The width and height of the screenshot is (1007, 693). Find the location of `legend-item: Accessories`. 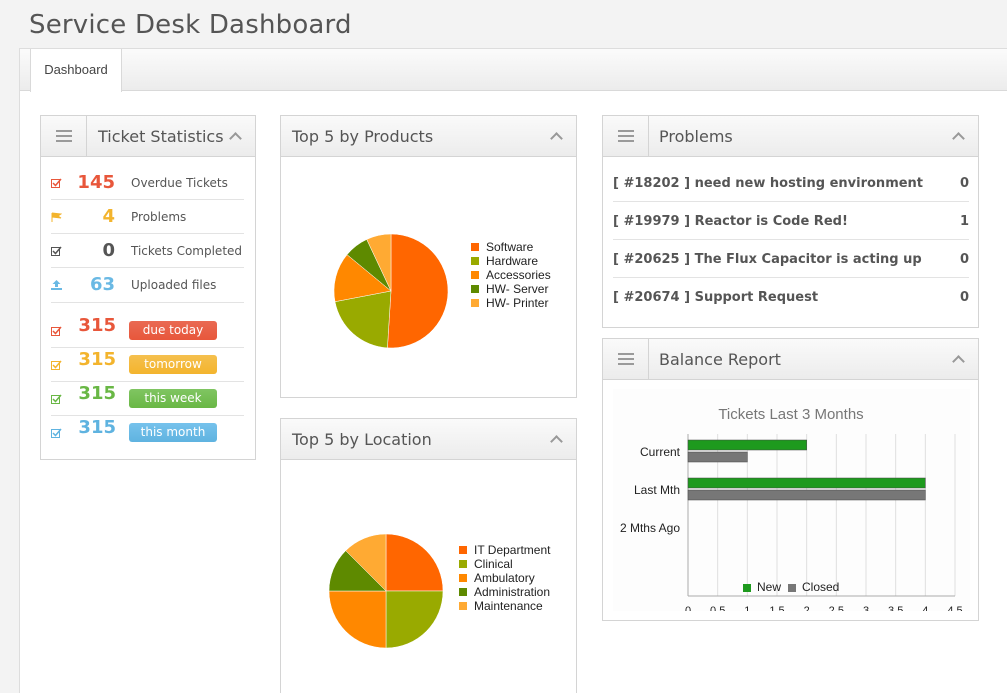

legend-item: Accessories is located at coordinates (511, 275).